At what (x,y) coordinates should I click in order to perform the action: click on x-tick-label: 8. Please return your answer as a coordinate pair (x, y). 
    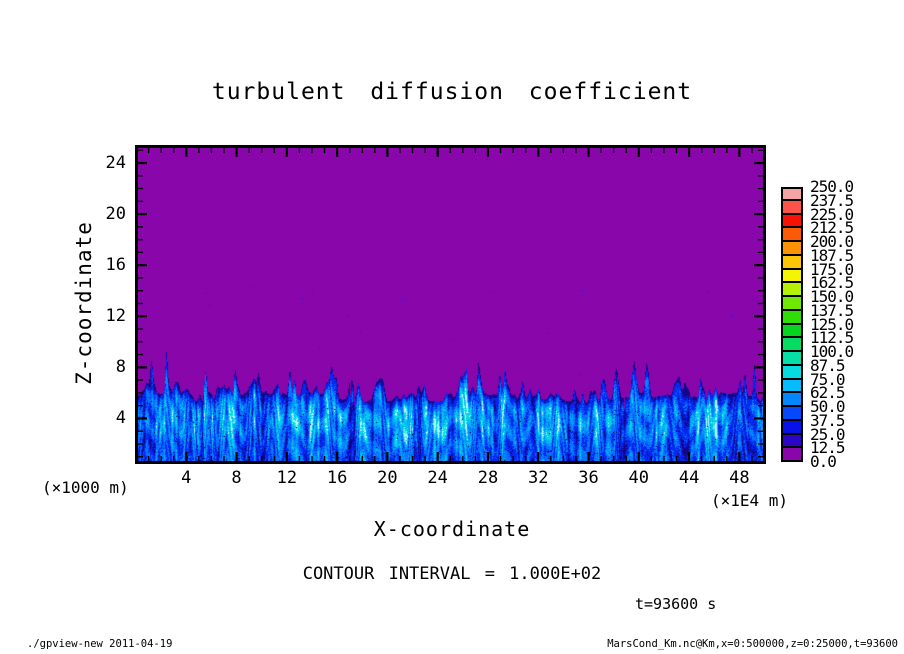
    Looking at the image, I should click on (236, 478).